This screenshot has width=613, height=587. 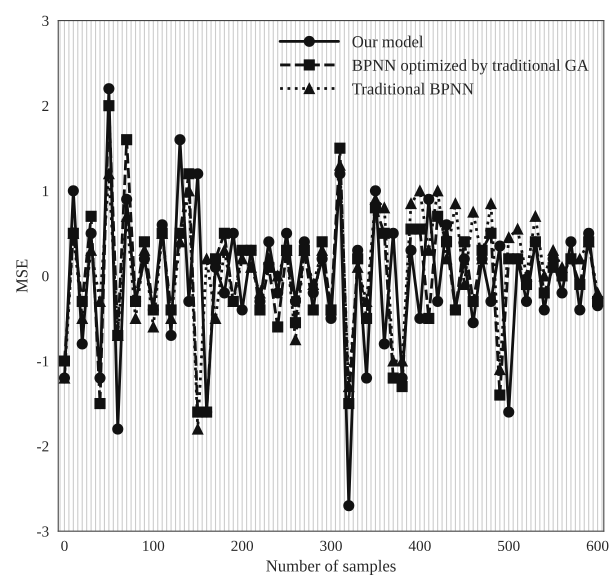 What do you see at coordinates (331, 546) in the screenshot?
I see `x-tick-label: 300` at bounding box center [331, 546].